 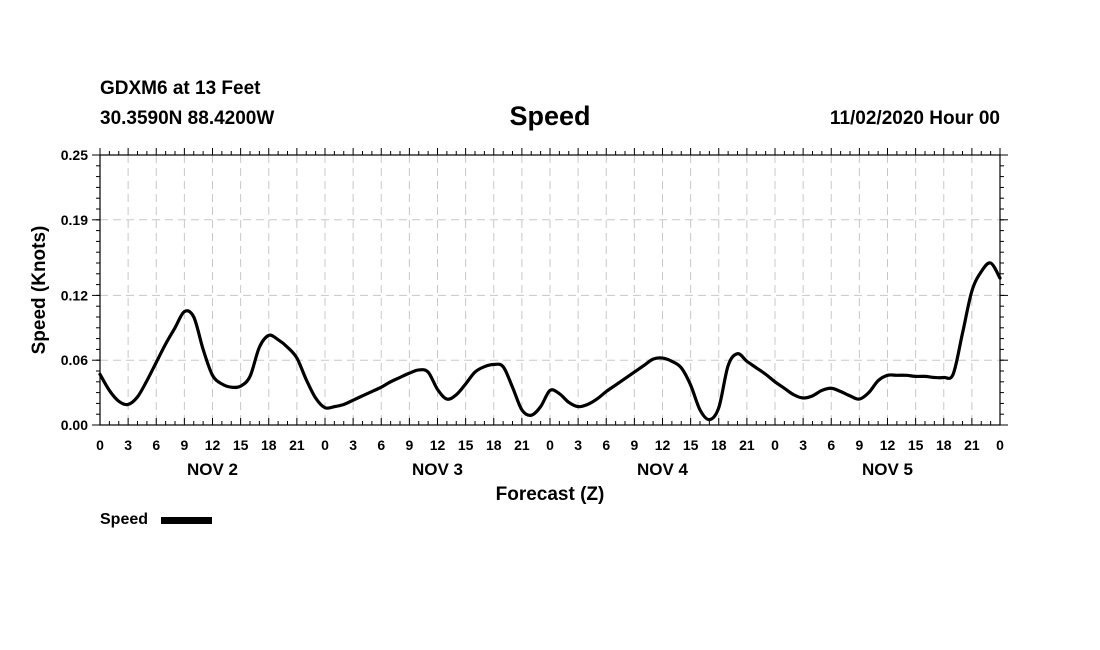 I want to click on y-axis-title: Speed (Knots), so click(x=39, y=290).